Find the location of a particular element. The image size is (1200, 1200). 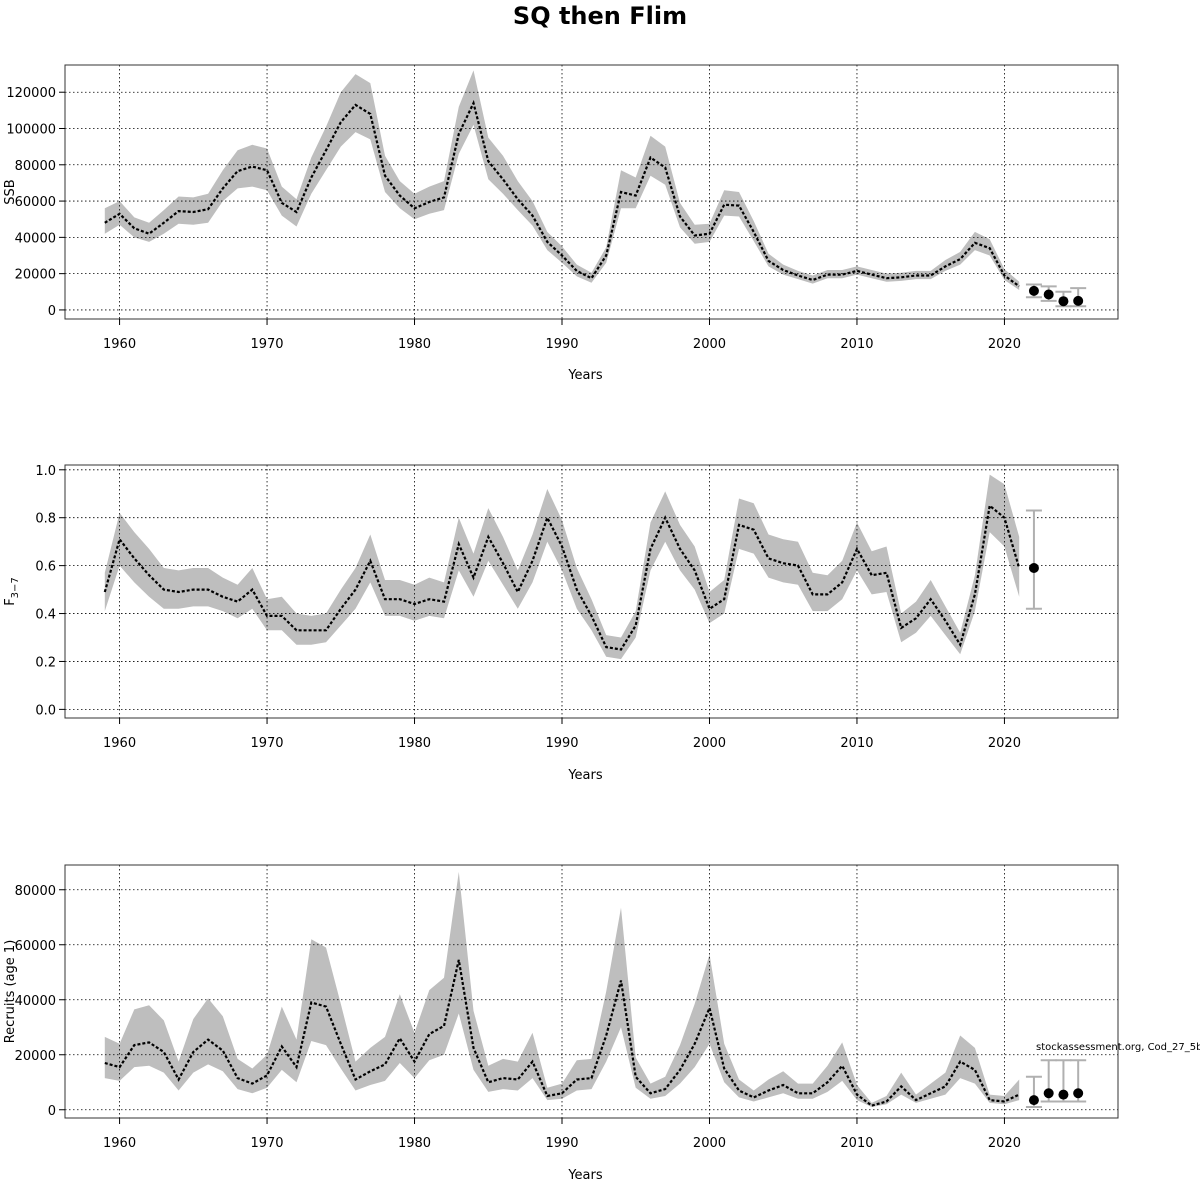

y-tick-label: 0.6 is located at coordinates (45, 567).